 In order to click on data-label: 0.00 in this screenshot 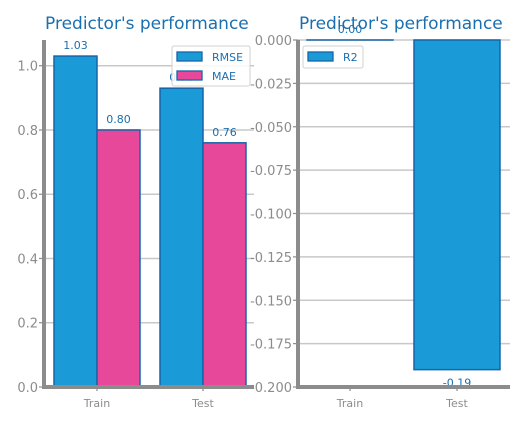, I will do `click(350, 29)`.